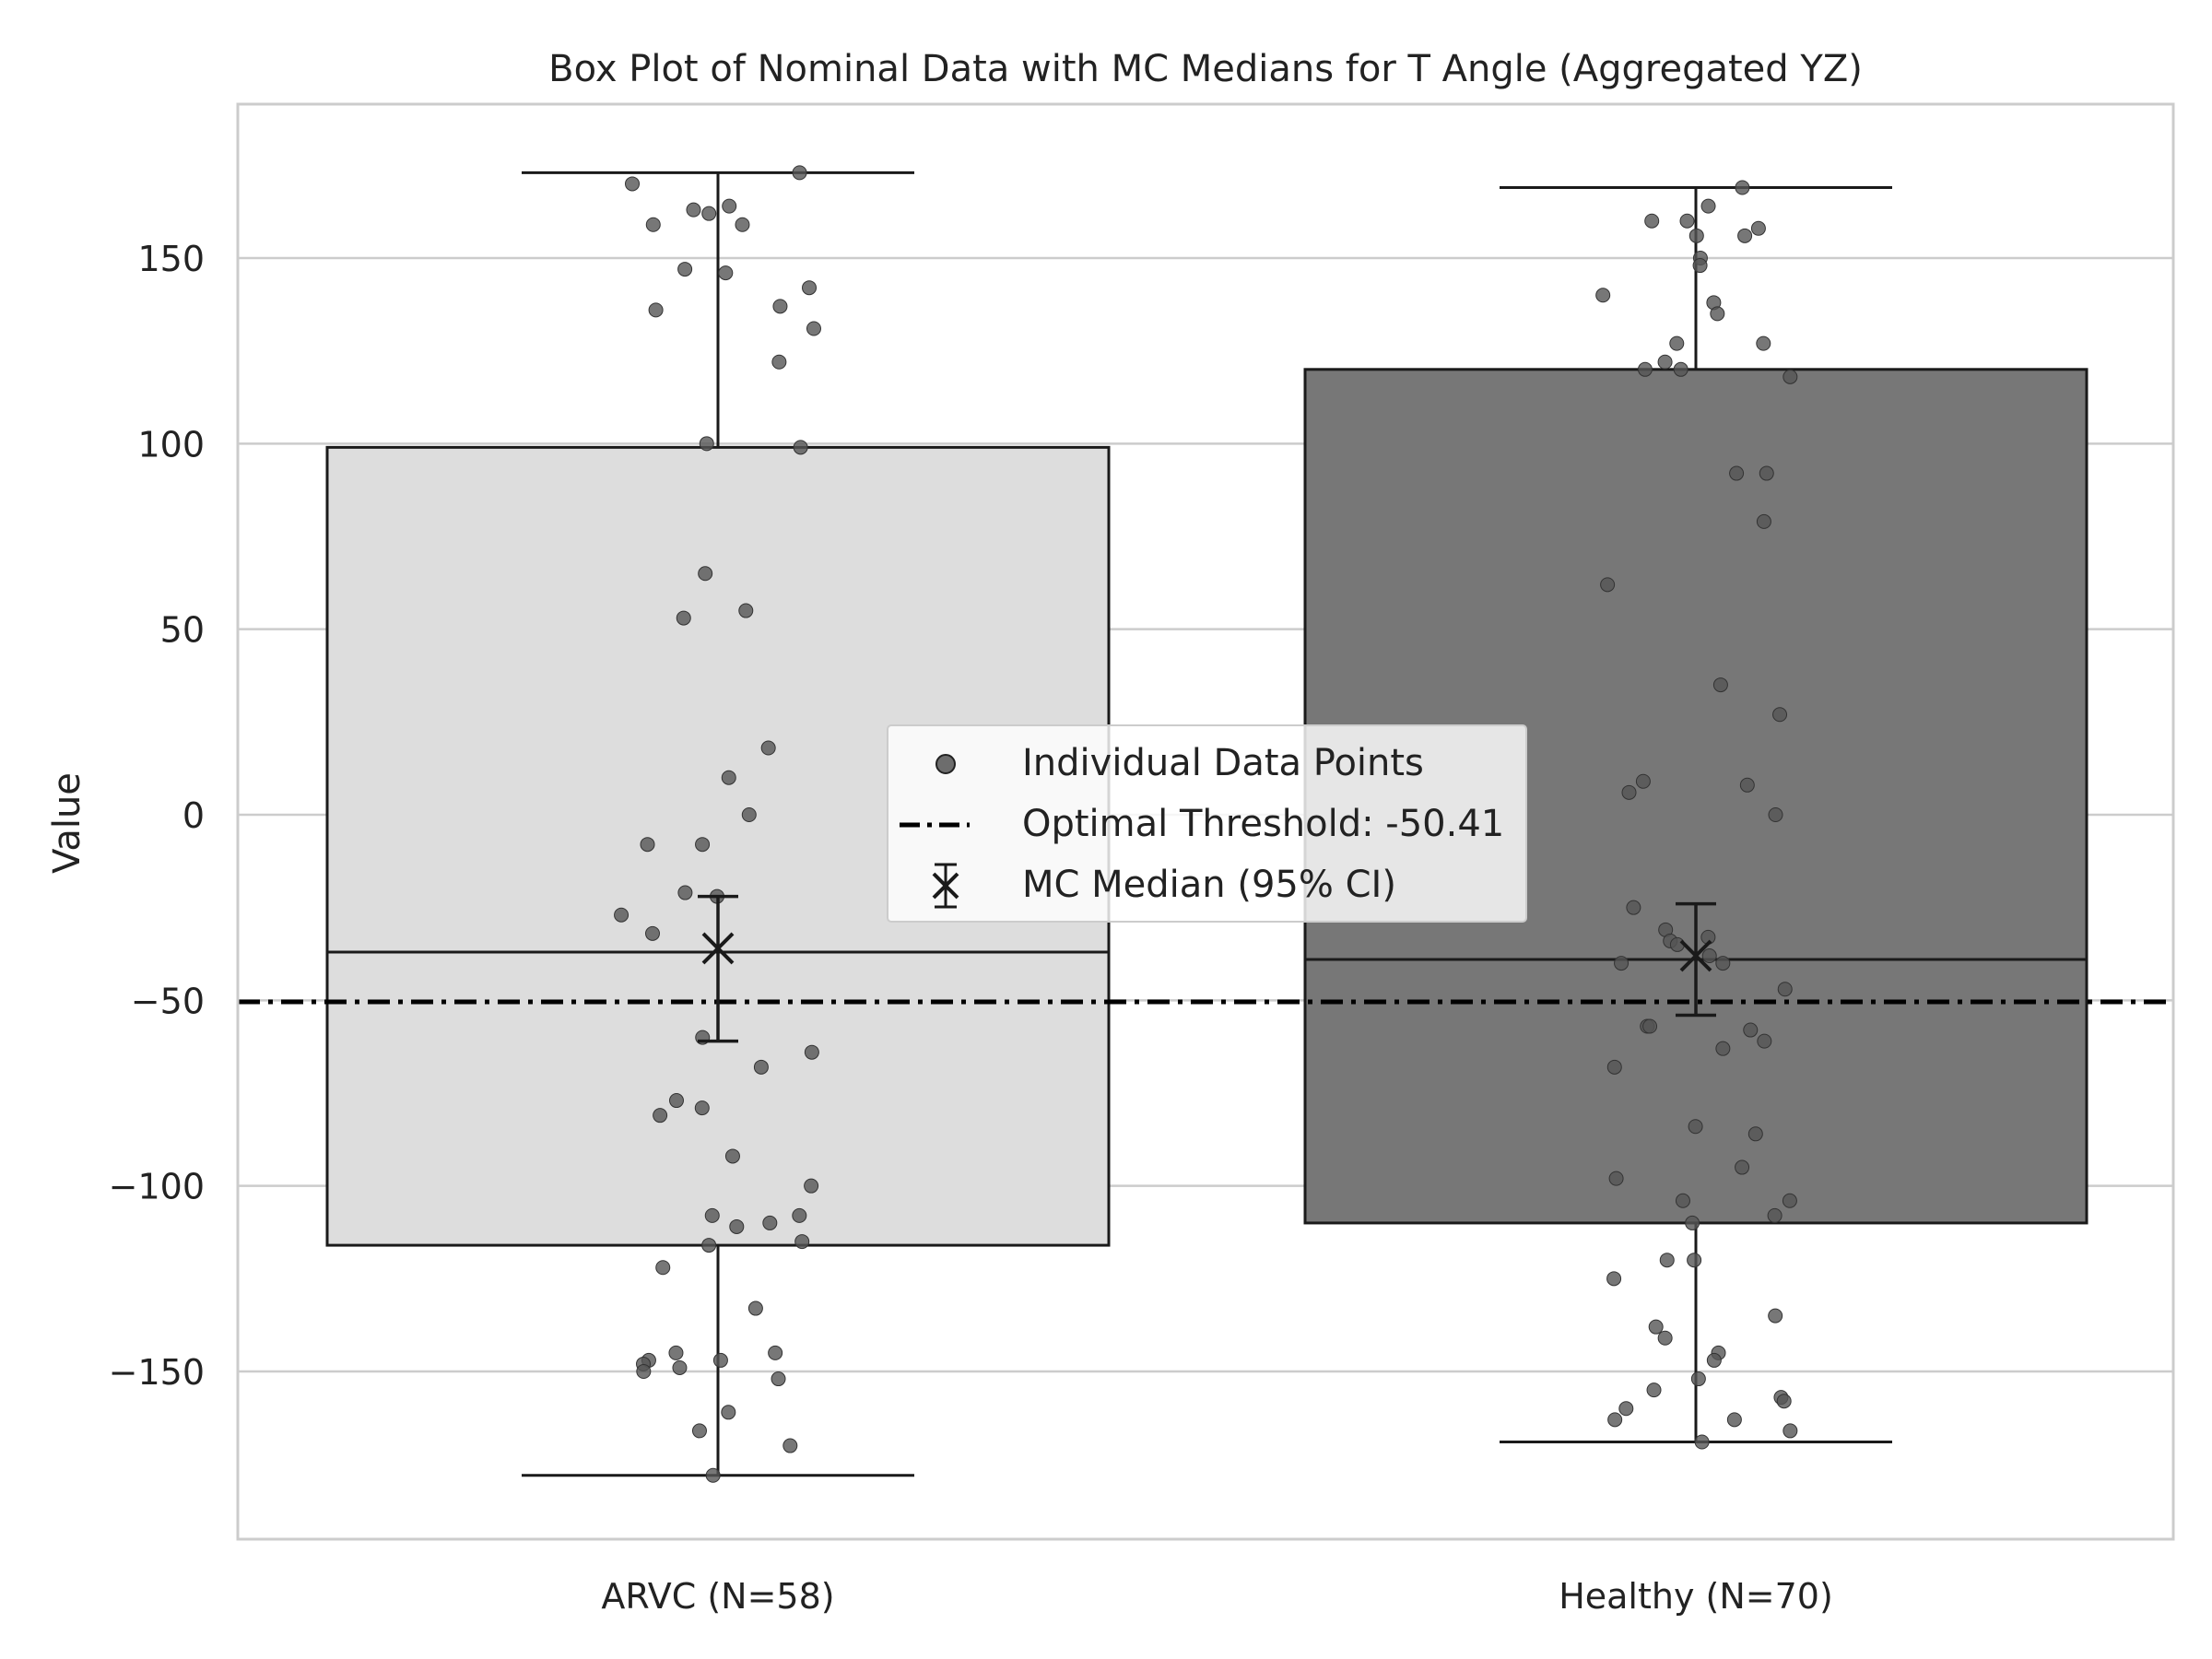 The image size is (2212, 1659). What do you see at coordinates (1206, 884) in the screenshot?
I see `legend-item-mc-median: MC Median (95% CI)` at bounding box center [1206, 884].